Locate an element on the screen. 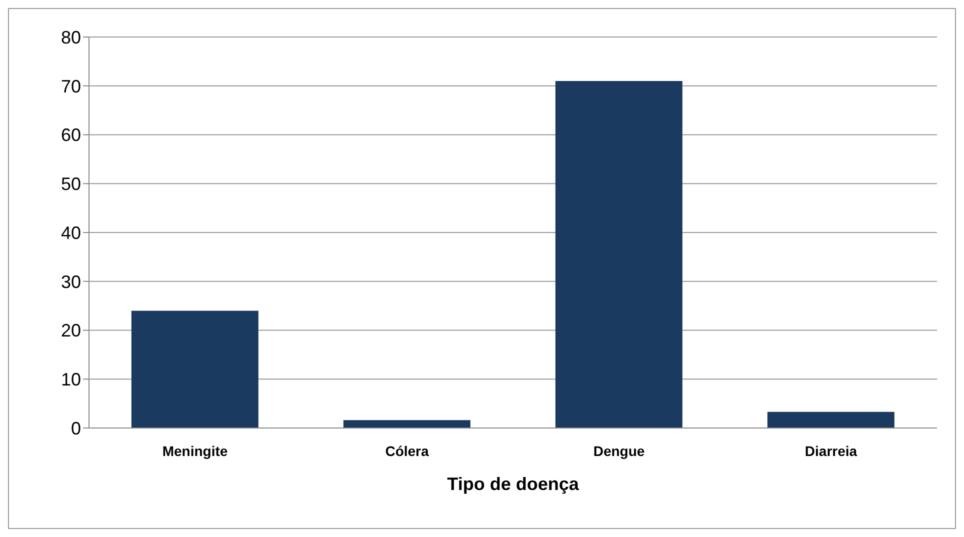 The height and width of the screenshot is (537, 964). y-tick-label: 70 is located at coordinates (70, 86).